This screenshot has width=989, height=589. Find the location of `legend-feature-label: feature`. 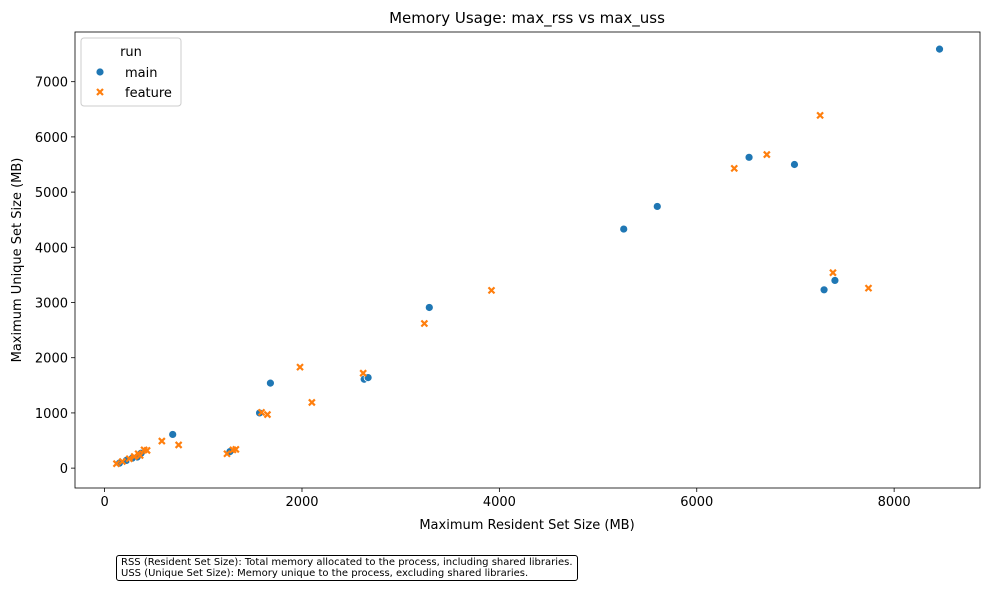

legend-feature-label: feature is located at coordinates (148, 93).